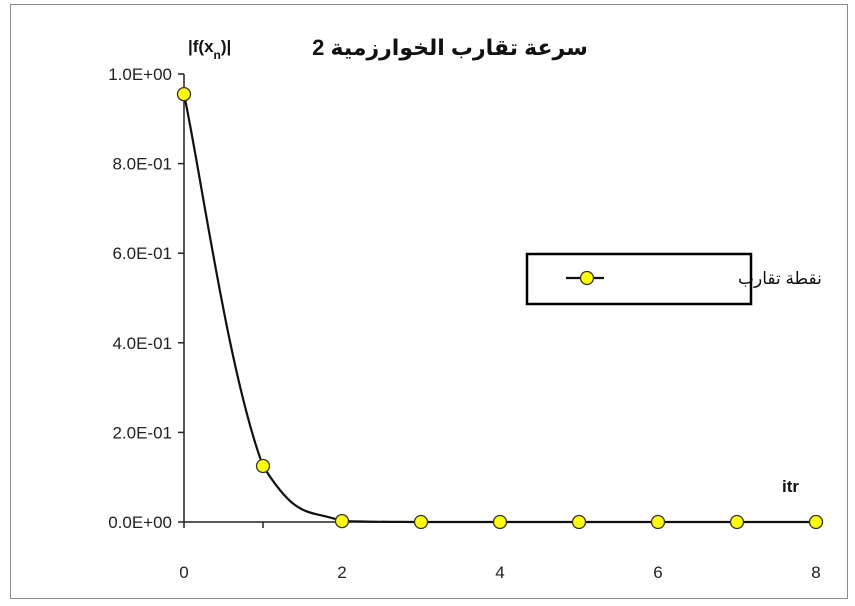 Image resolution: width=855 pixels, height=606 pixels. What do you see at coordinates (142, 253) in the screenshot?
I see `y-tick-label: 6.0E-01` at bounding box center [142, 253].